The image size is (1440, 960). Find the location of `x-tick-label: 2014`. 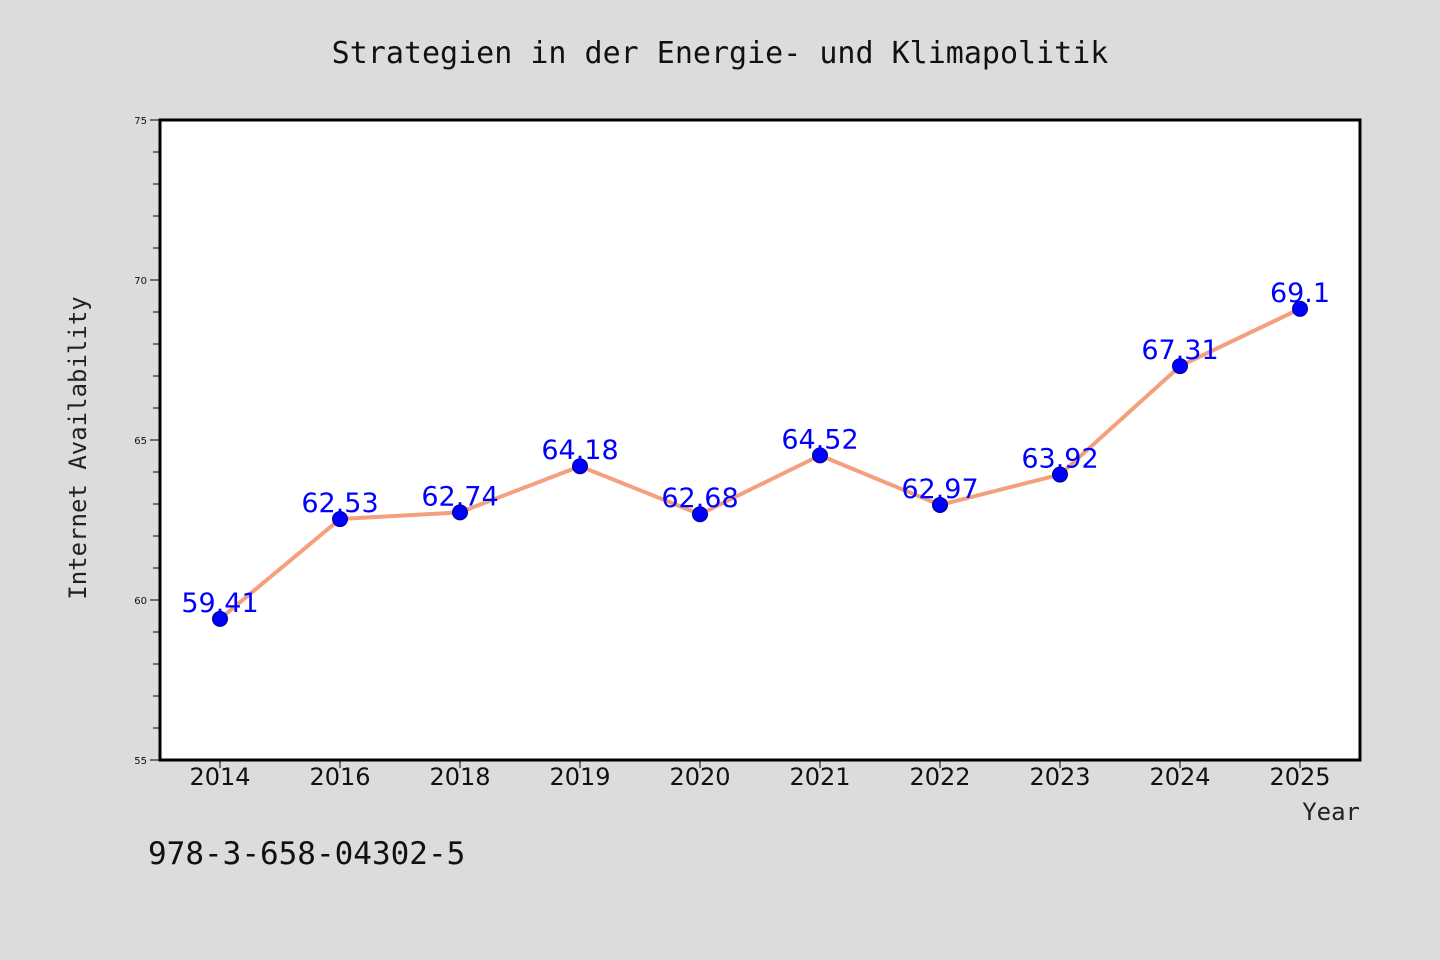

x-tick-label: 2014 is located at coordinates (219, 777).